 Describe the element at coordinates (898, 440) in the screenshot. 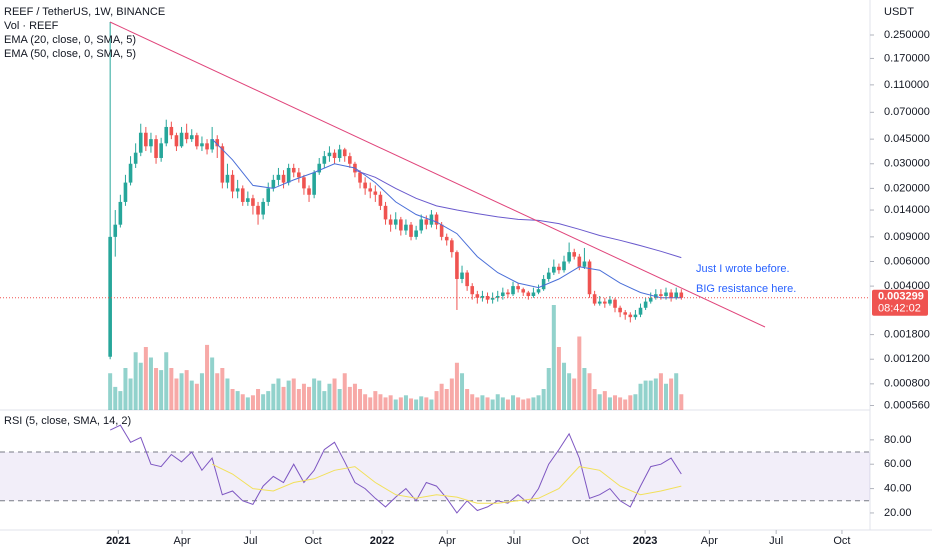

I see `rsi-tick-label: 80.00` at that location.